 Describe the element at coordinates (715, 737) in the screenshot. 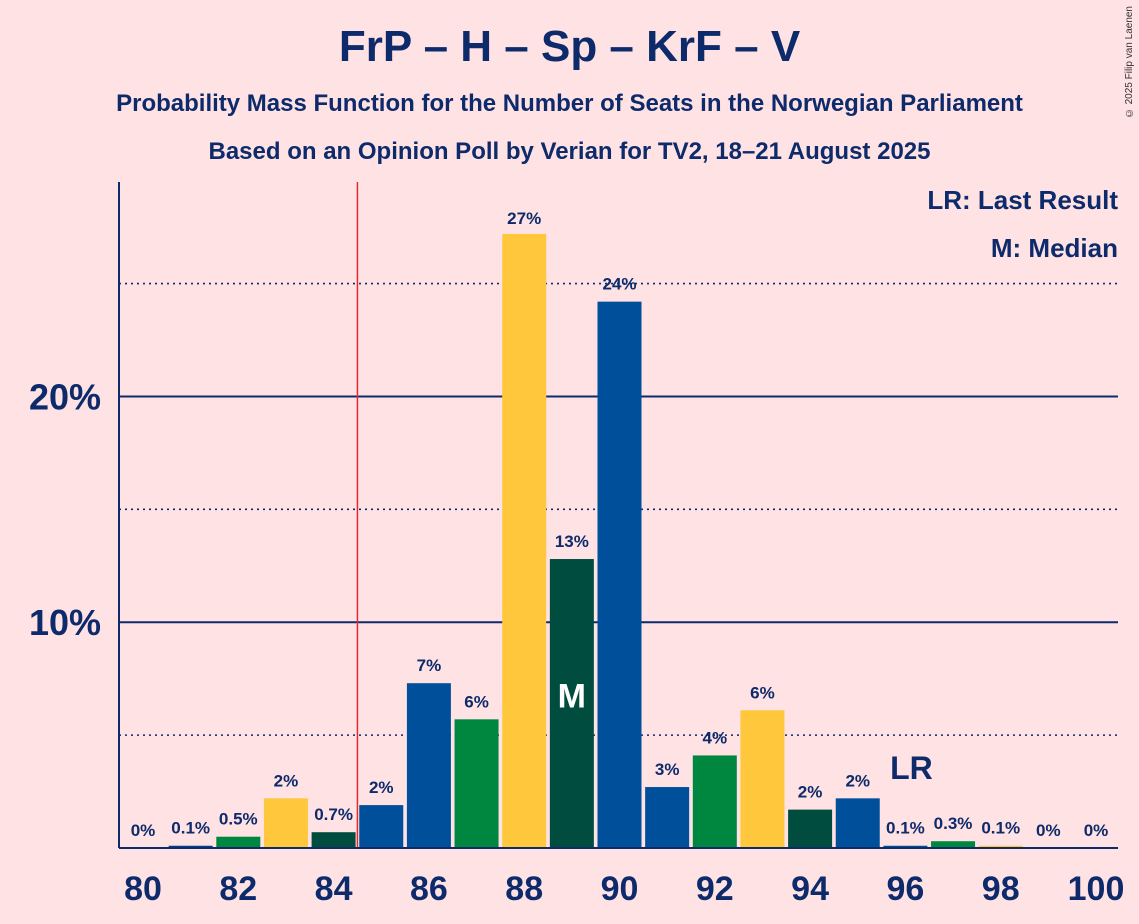

I see `data-label-92: 4%` at that location.